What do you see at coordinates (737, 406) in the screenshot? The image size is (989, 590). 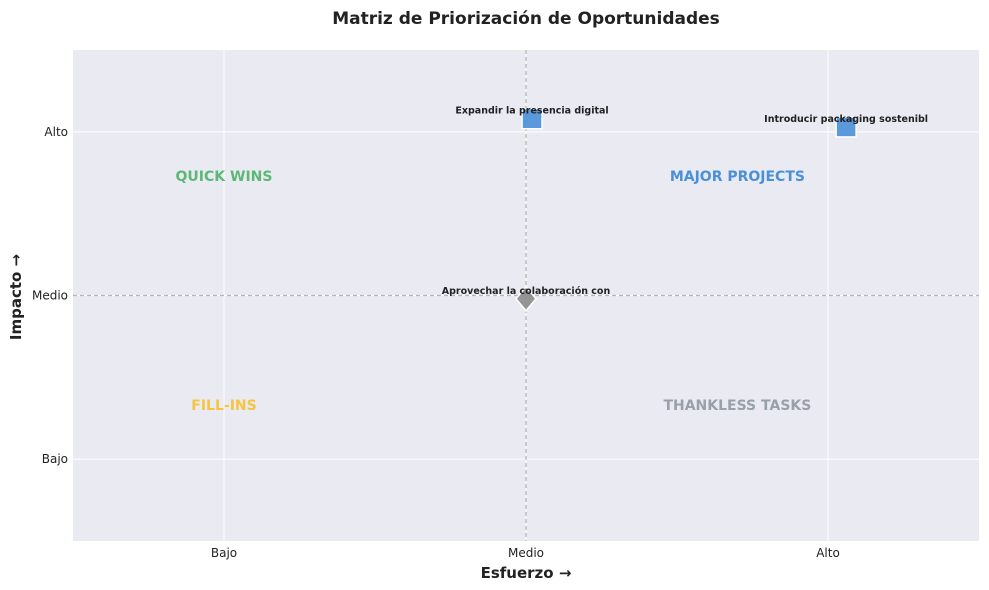 I see `quadrant-label: THANKLESS TASKS` at bounding box center [737, 406].